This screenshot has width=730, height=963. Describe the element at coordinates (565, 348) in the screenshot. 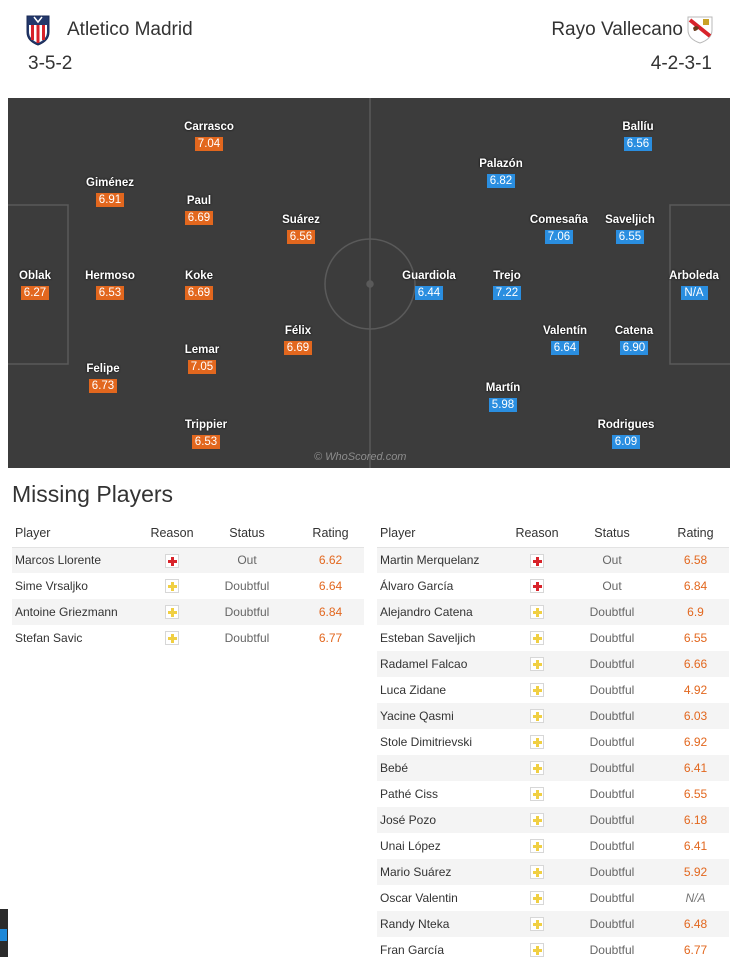

I see `player-rating: 6.64` at that location.